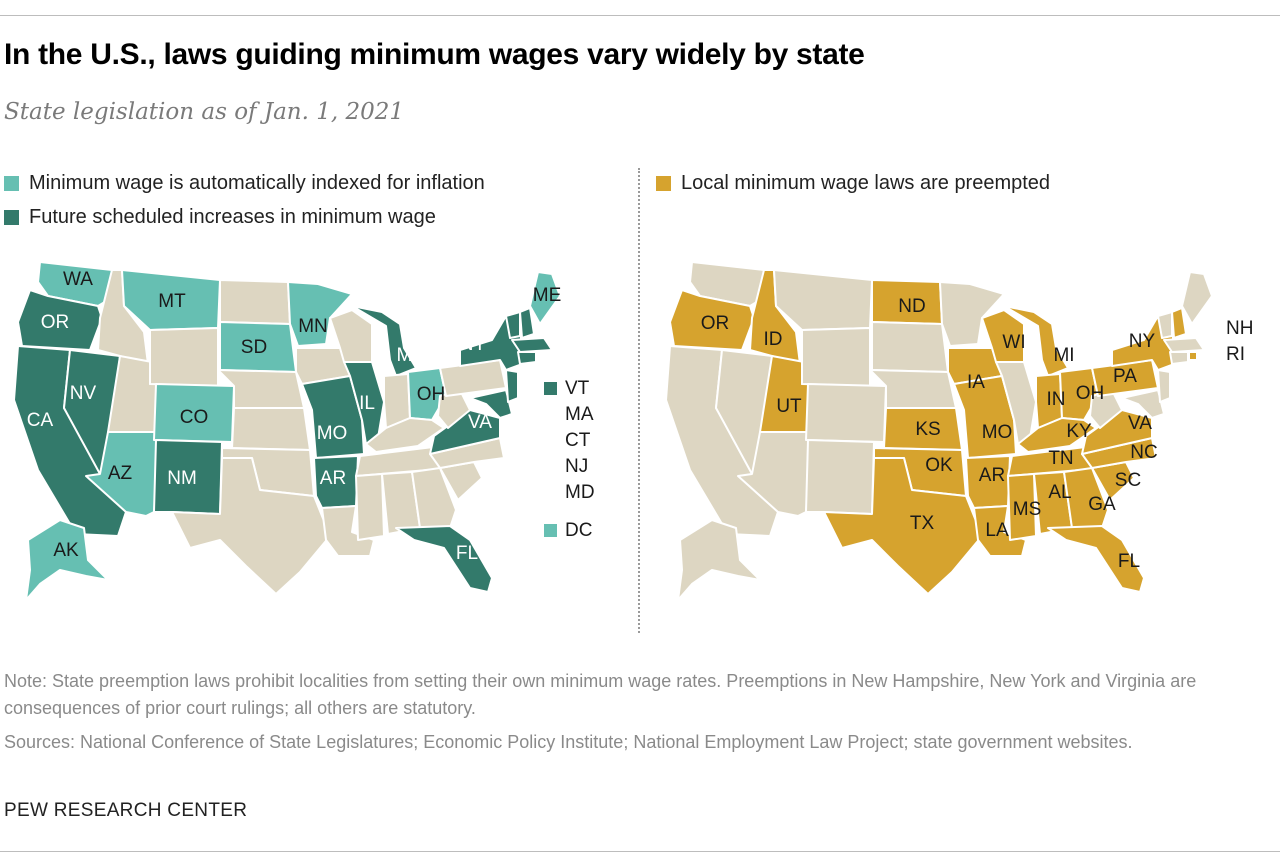 This screenshot has width=1280, height=864. Describe the element at coordinates (120, 473) in the screenshot. I see `label-AZ: AZ` at that location.